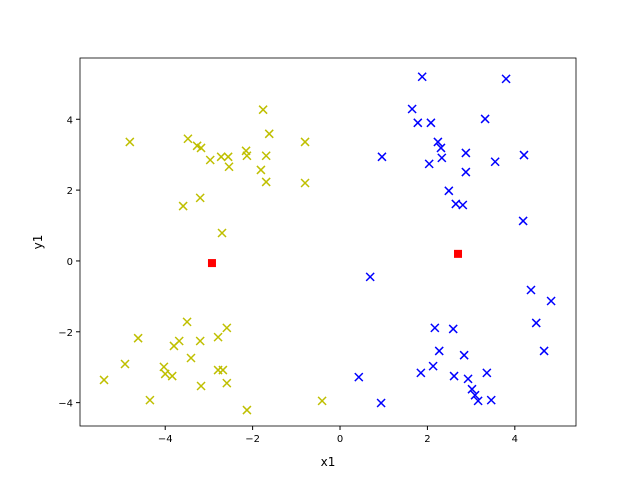 This screenshot has width=640, height=480. What do you see at coordinates (65, 404) in the screenshot?
I see `y-tick-label: −4` at bounding box center [65, 404].